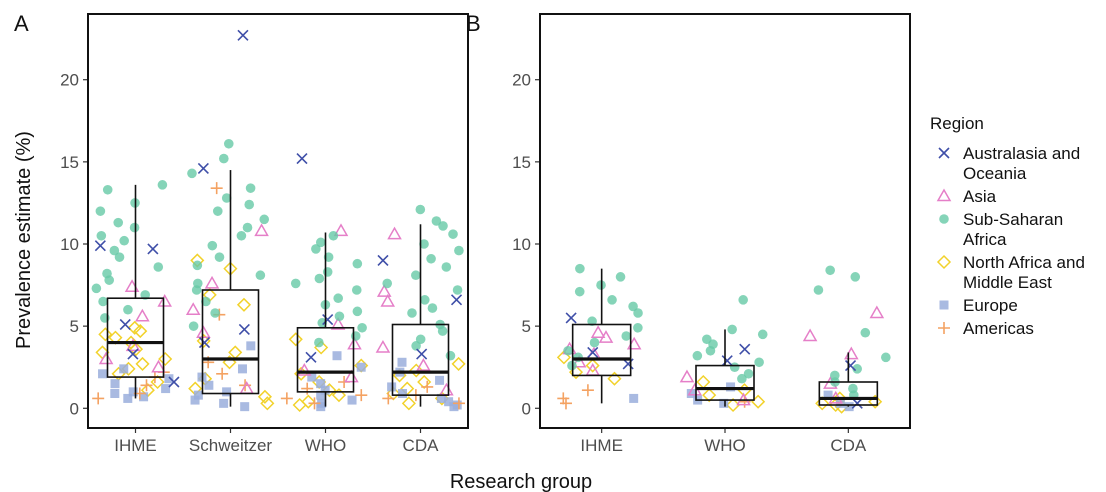  I want to click on legend-label: Americas, so click(998, 328).